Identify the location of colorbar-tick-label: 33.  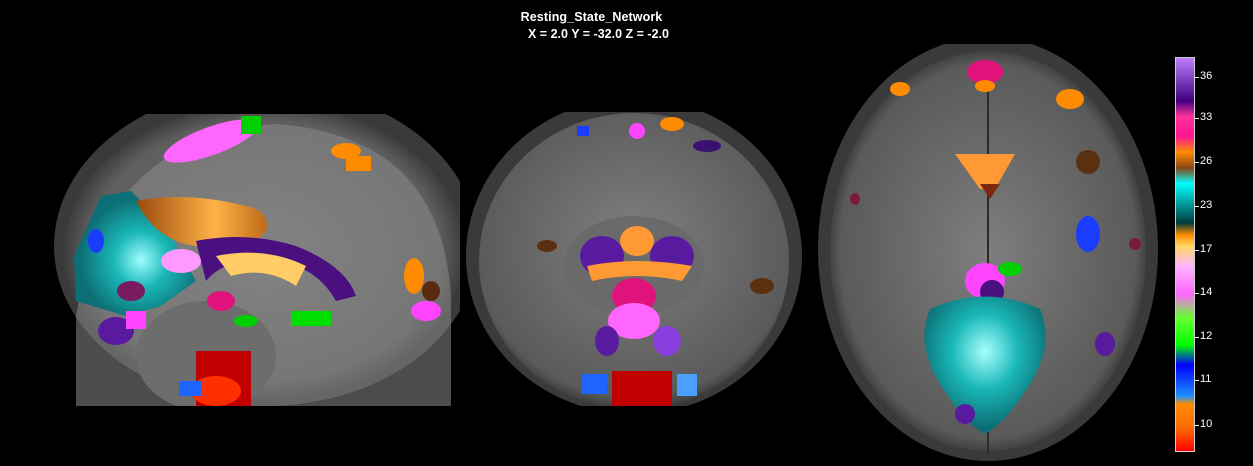
(1206, 117).